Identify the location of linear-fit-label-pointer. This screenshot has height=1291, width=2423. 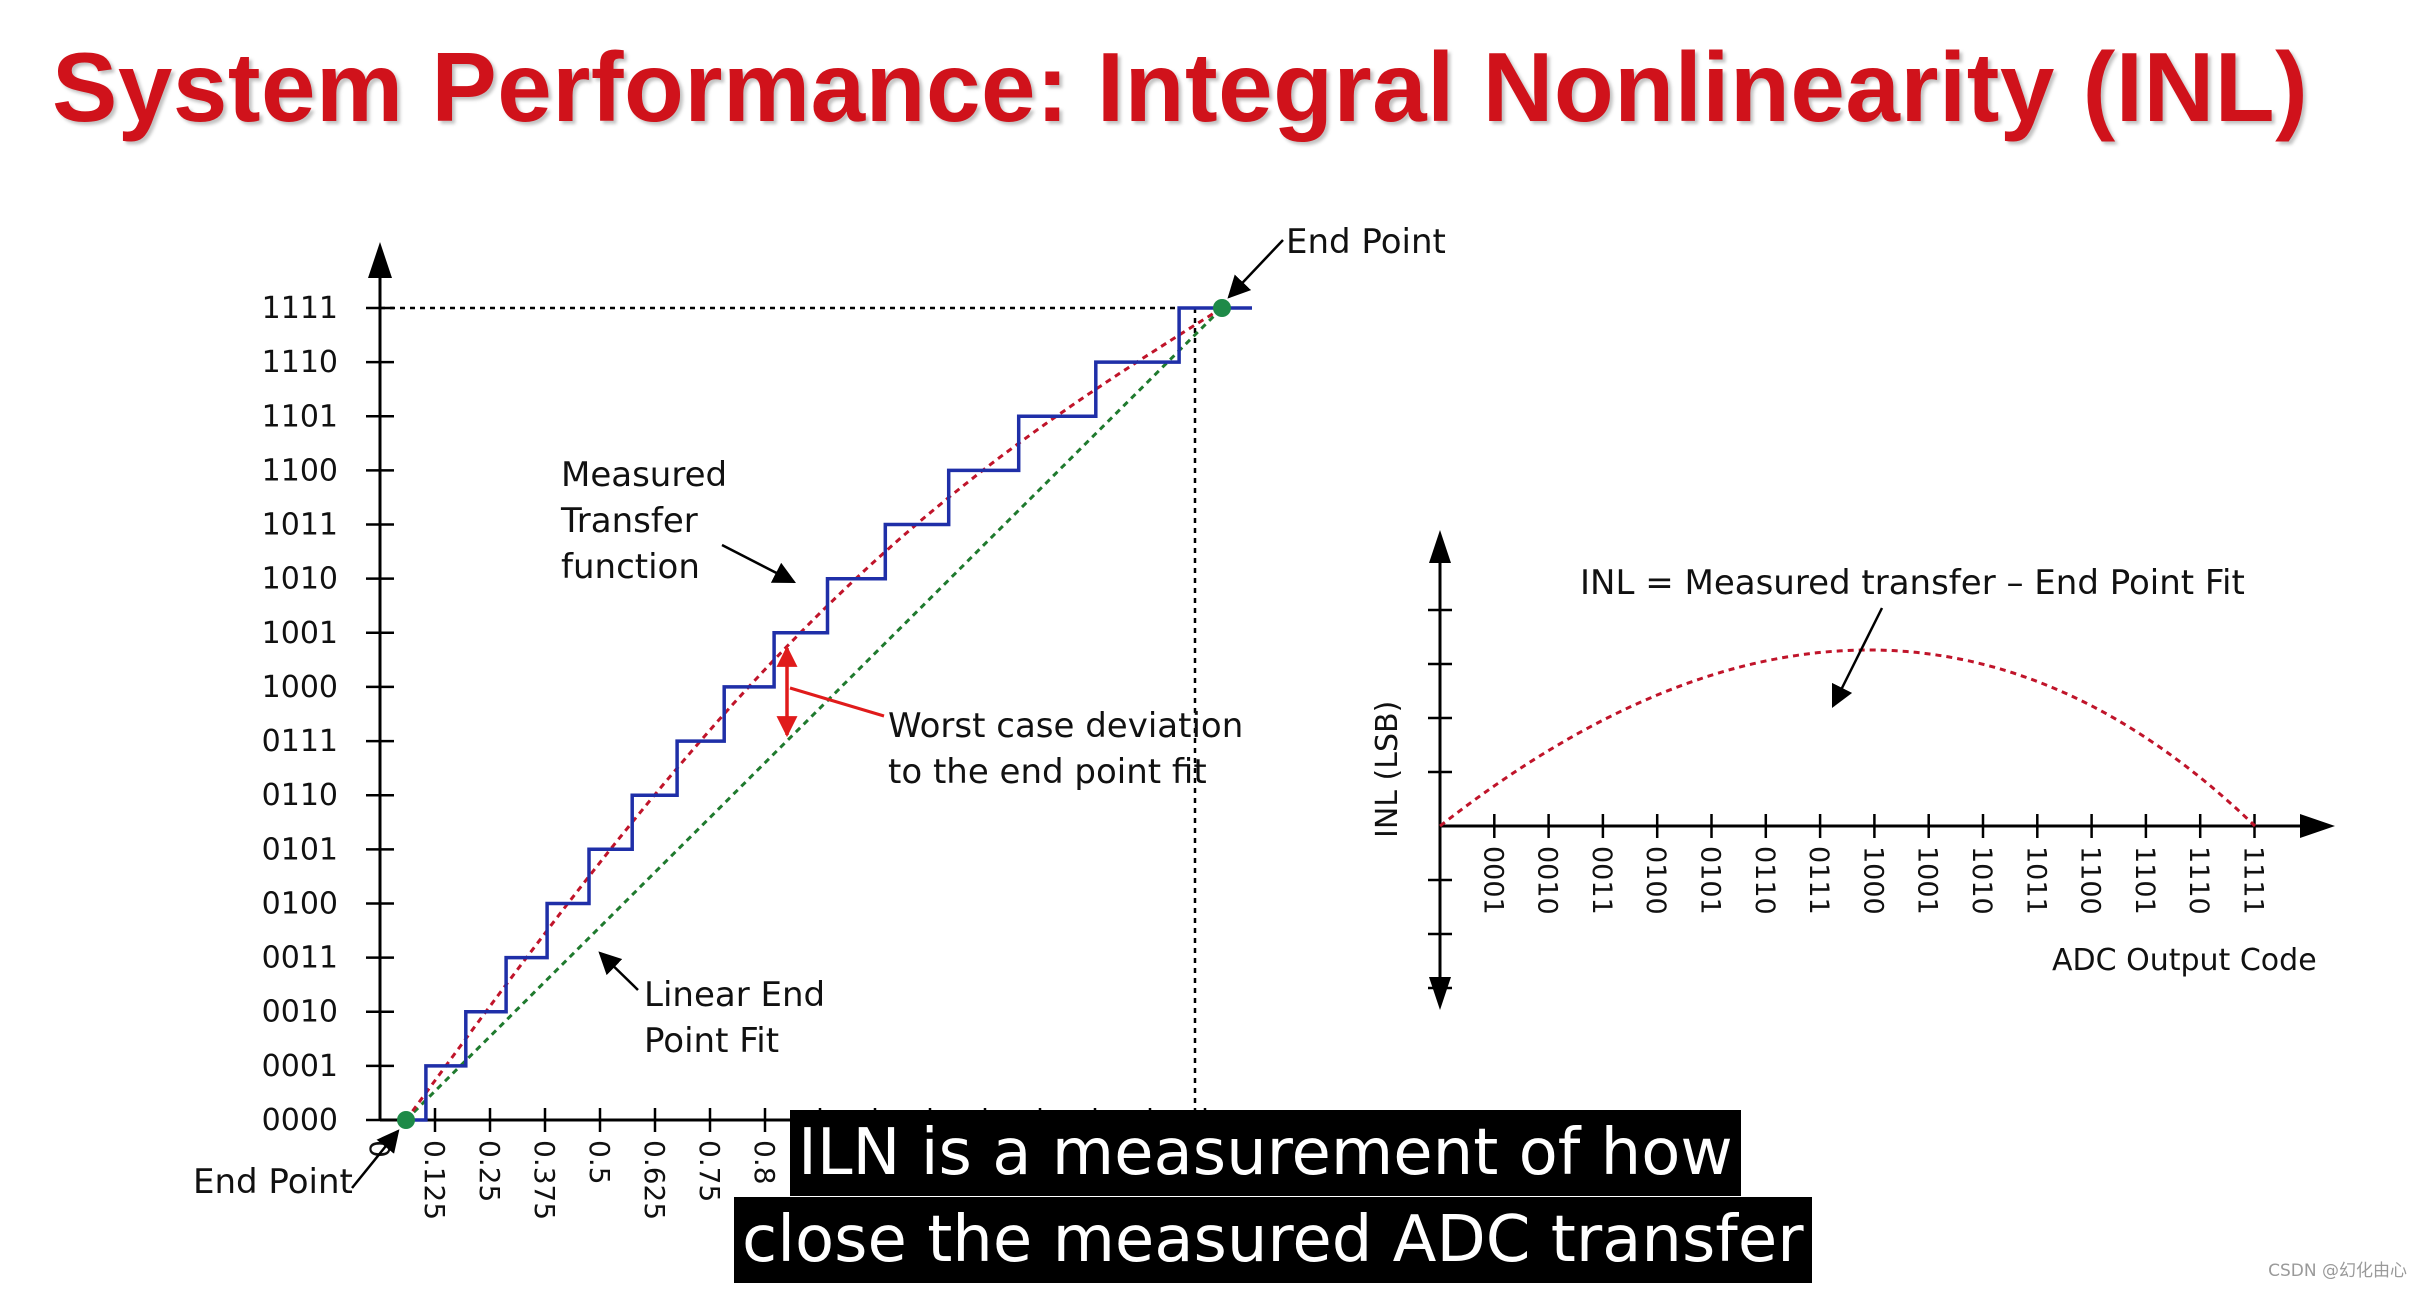
(618, 971).